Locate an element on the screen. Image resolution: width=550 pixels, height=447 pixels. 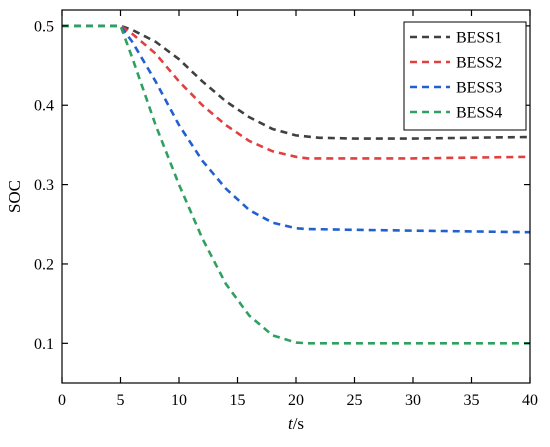
x-axis-label-italic: t is located at coordinates (291, 423).